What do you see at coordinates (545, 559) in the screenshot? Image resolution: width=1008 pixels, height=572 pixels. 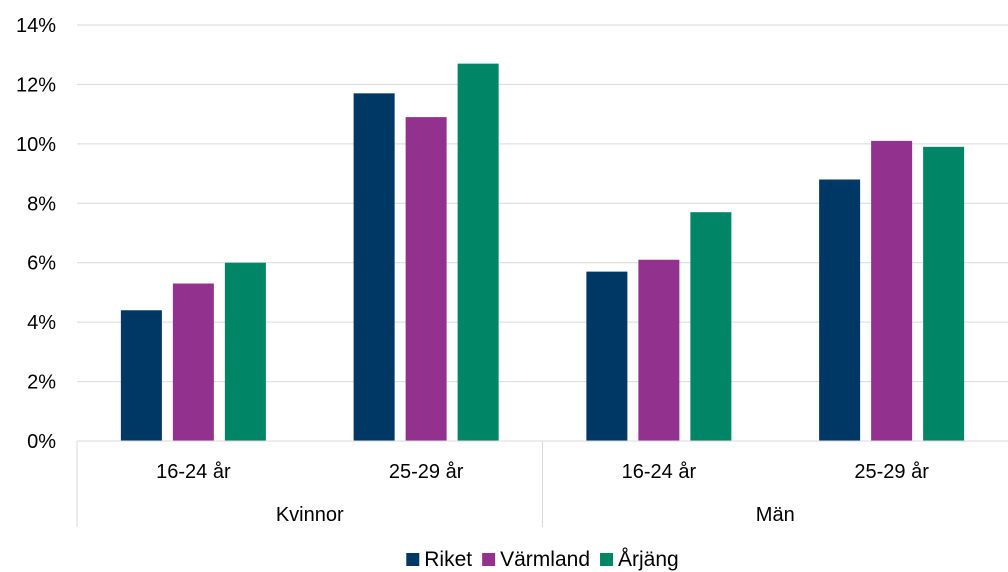 I see `legend-label: Värmland` at bounding box center [545, 559].